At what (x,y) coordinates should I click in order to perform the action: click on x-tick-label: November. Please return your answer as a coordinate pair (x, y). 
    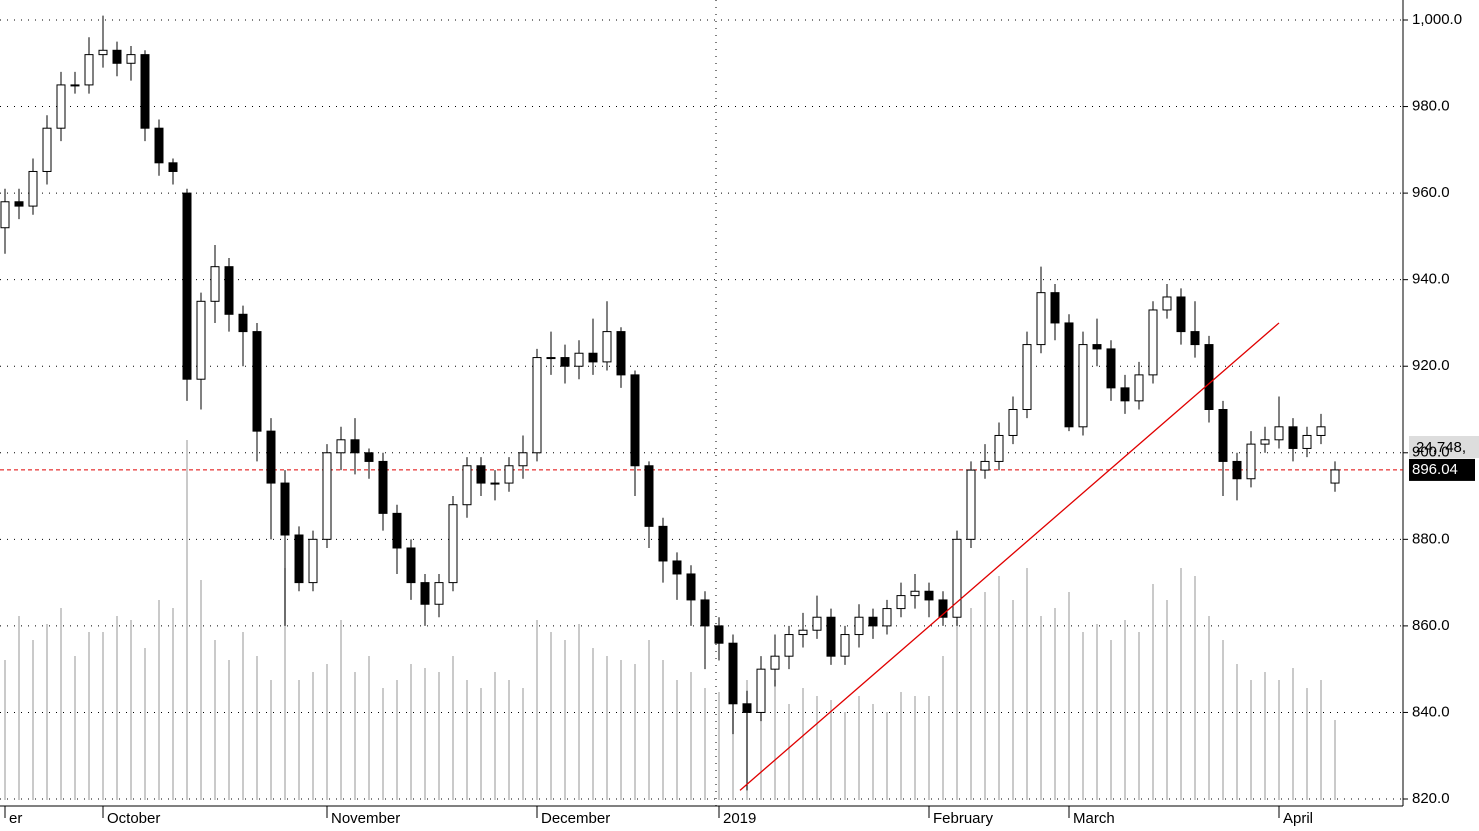
    Looking at the image, I should click on (365, 818).